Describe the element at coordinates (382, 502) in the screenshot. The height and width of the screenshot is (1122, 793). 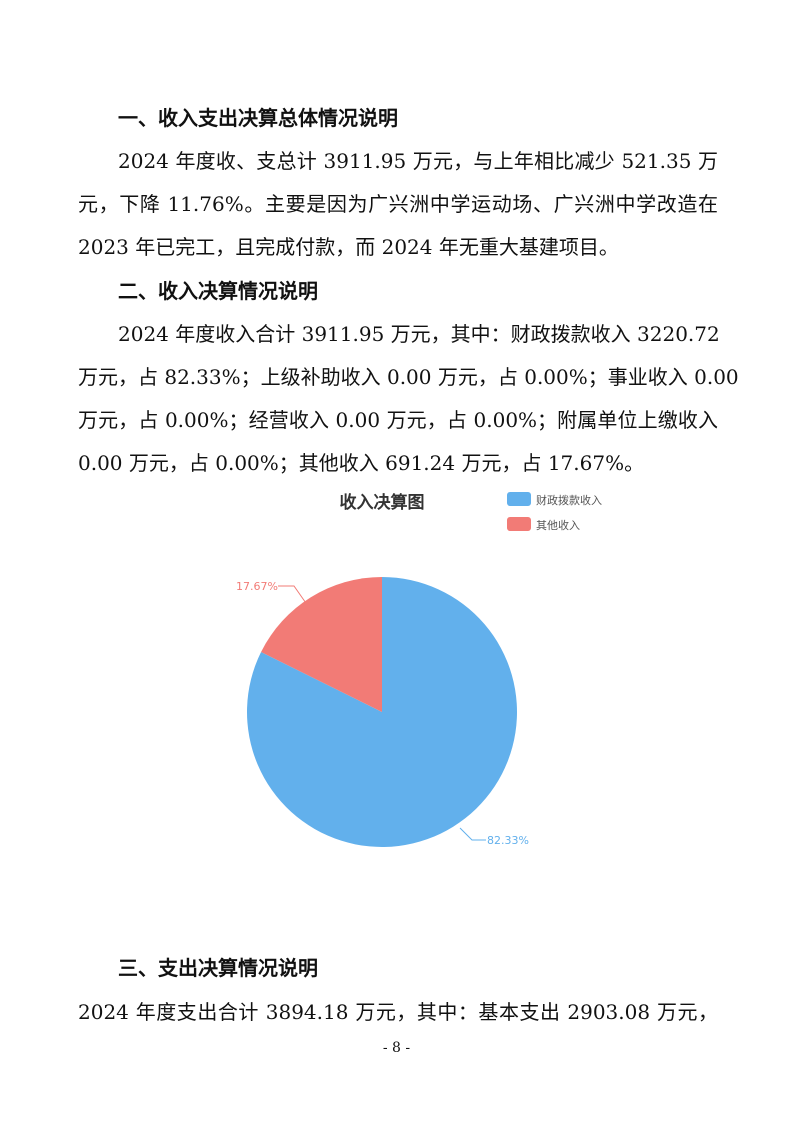
I see `chart-title: 收入决算图` at that location.